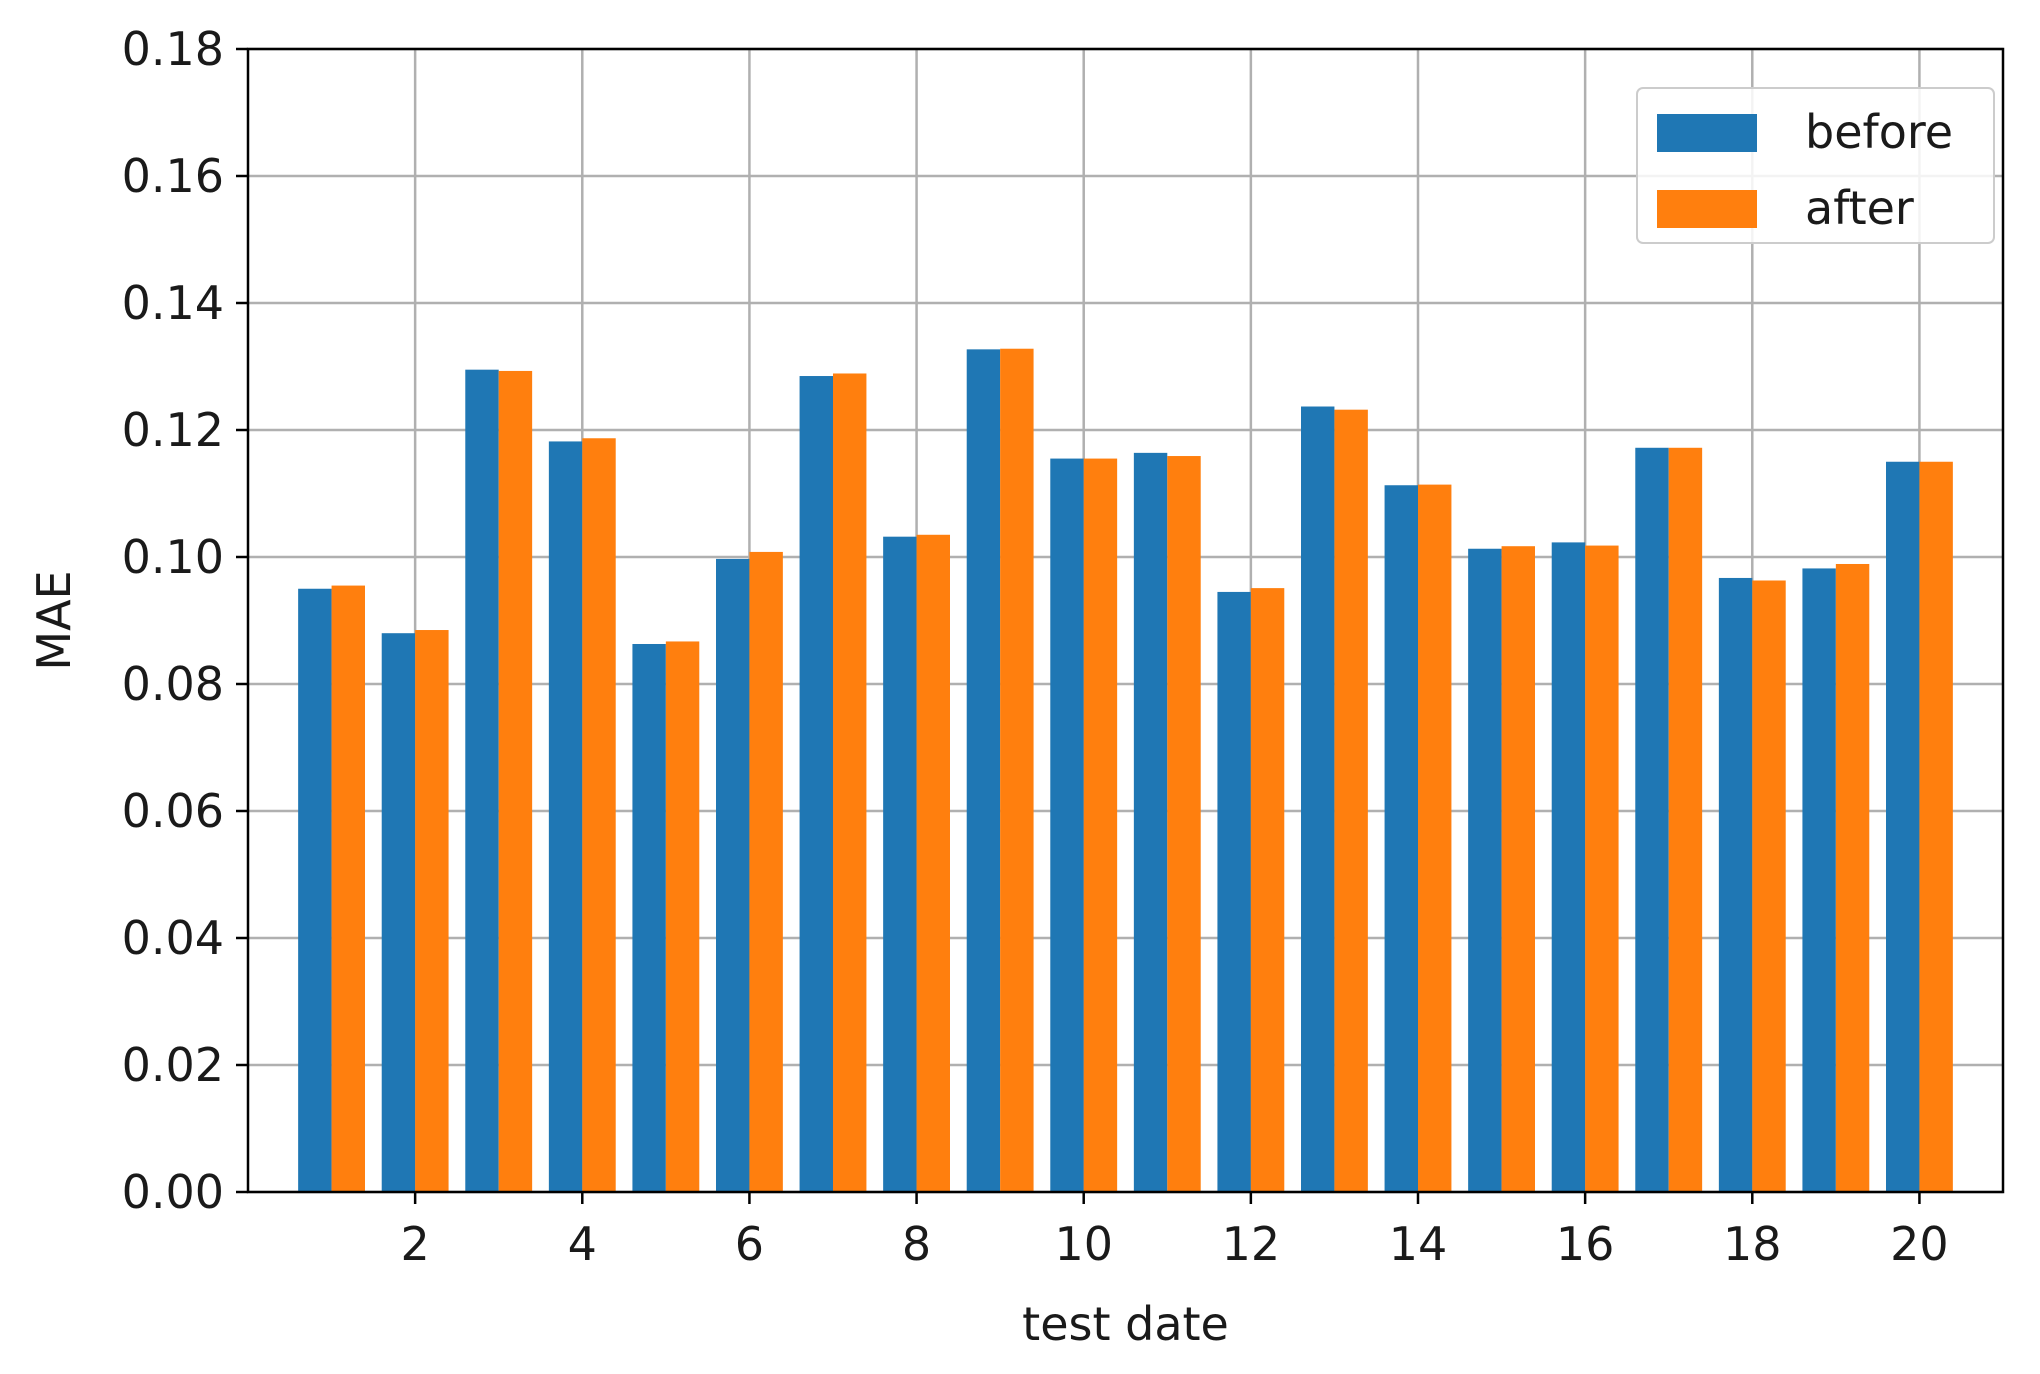 This screenshot has height=1374, width=2040. I want to click on y-tick-label: 0.12, so click(173, 430).